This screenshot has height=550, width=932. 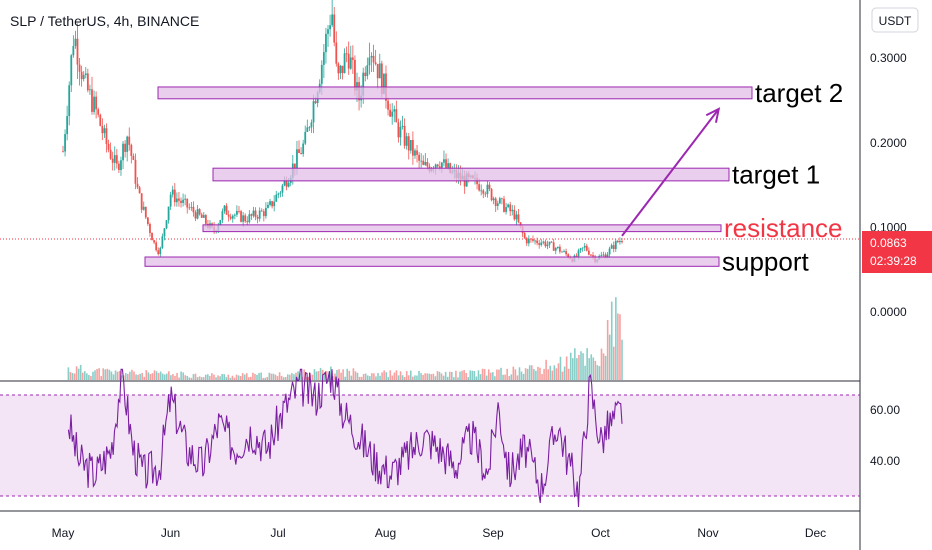 I want to click on time-axis-tick: Jul, so click(x=277, y=533).